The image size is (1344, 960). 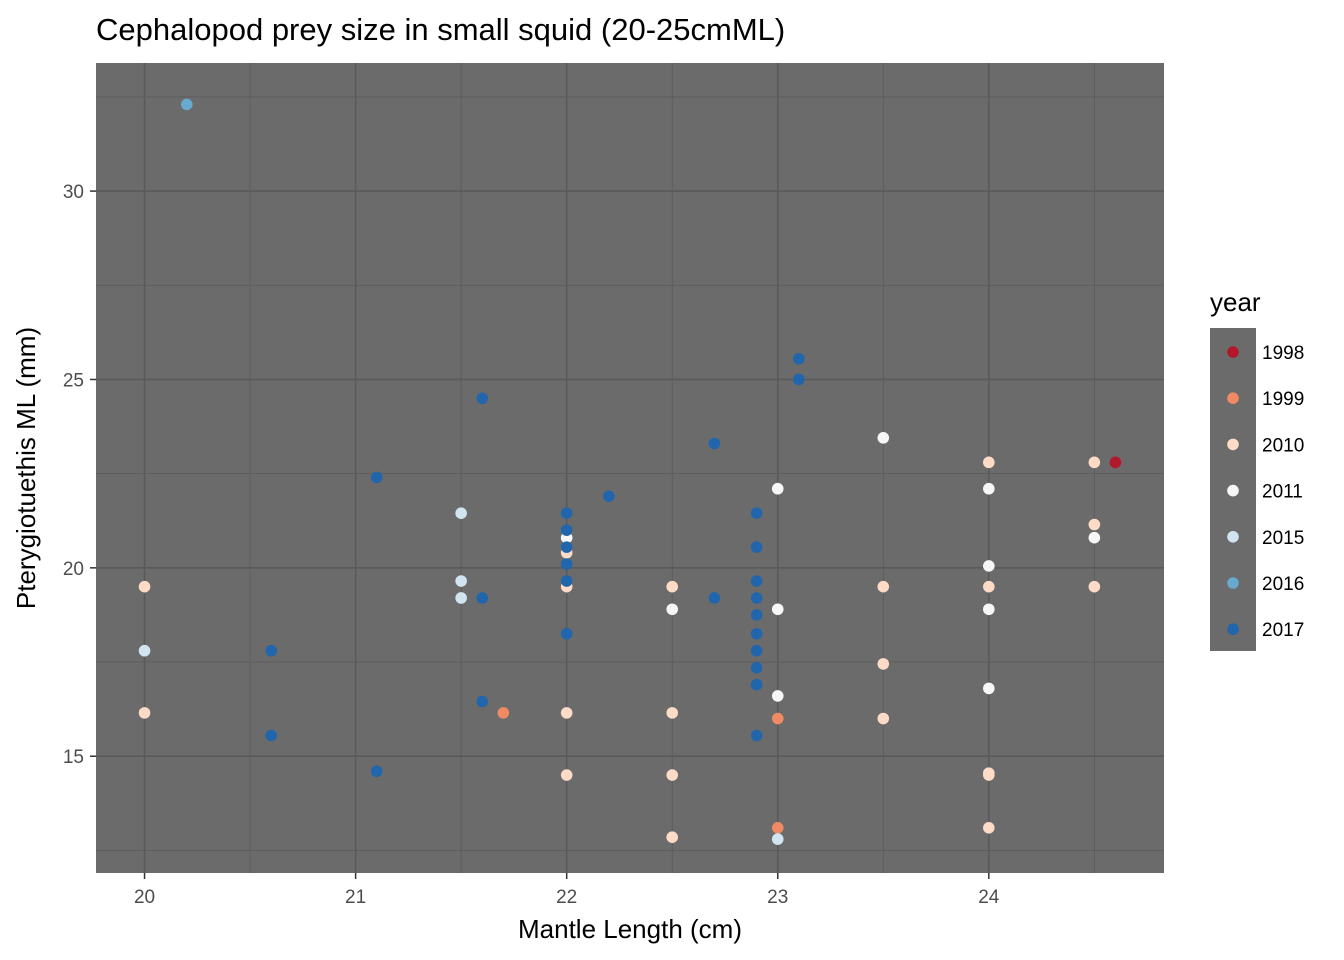 I want to click on x-tick-label: 24, so click(x=989, y=897).